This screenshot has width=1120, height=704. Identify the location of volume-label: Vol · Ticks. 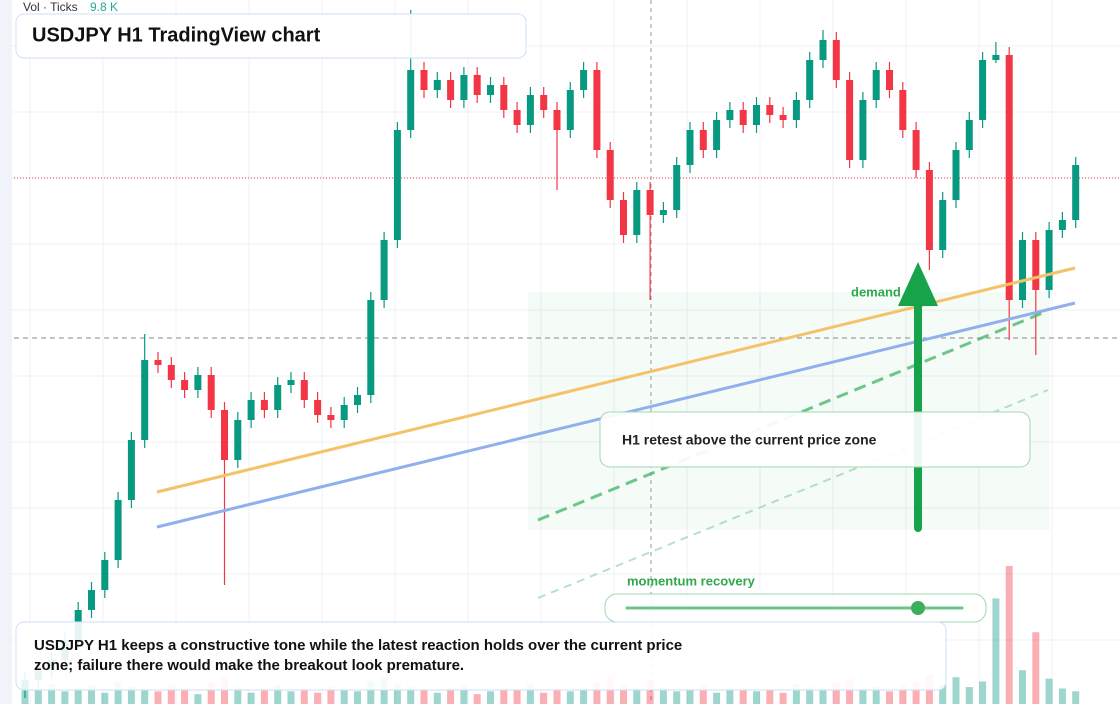
(50, 7).